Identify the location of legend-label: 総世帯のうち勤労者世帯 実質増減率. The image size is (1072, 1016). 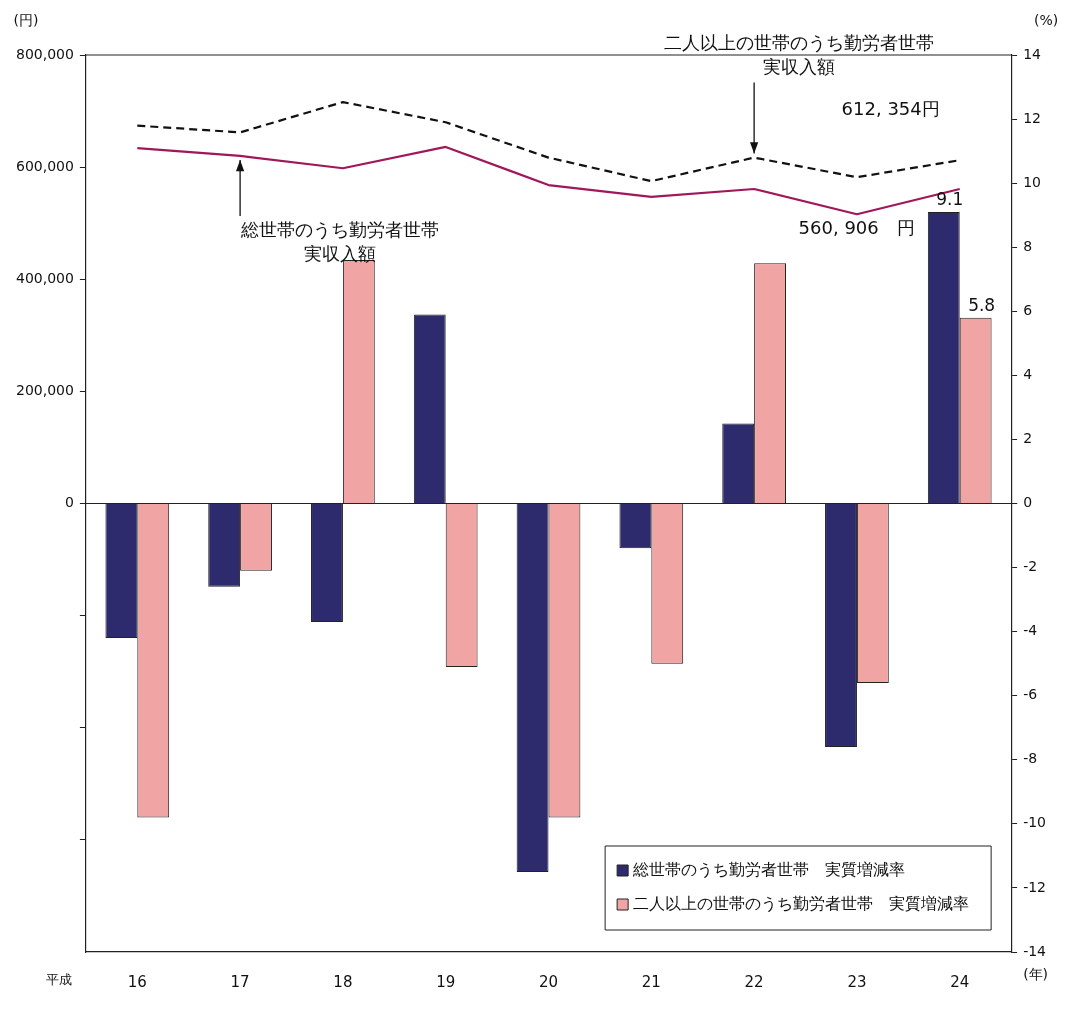
(769, 870).